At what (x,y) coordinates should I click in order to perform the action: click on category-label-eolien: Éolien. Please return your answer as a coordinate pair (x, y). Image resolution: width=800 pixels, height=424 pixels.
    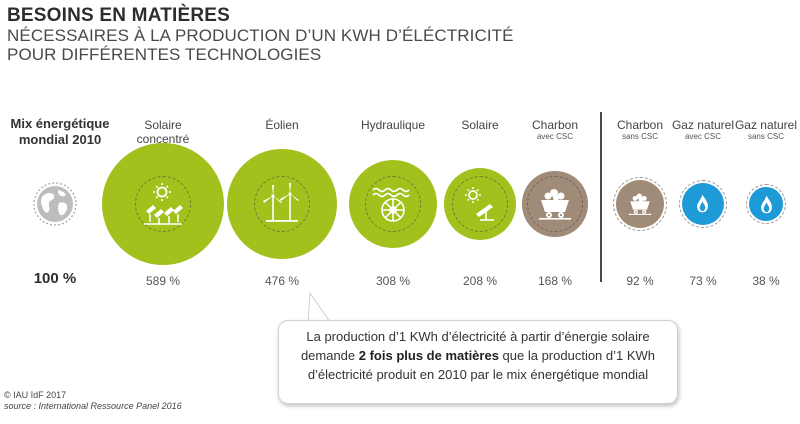
    Looking at the image, I should click on (282, 125).